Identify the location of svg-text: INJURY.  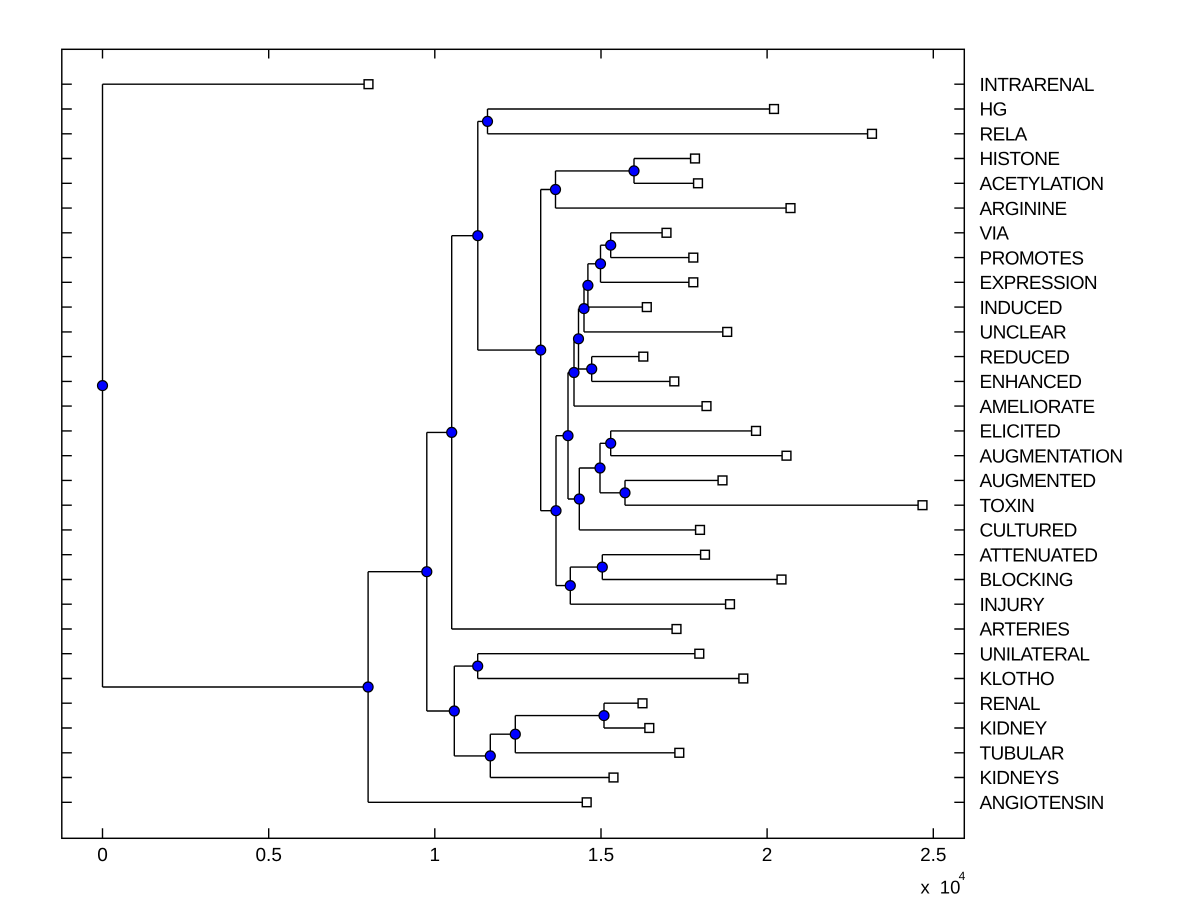
(1013, 605).